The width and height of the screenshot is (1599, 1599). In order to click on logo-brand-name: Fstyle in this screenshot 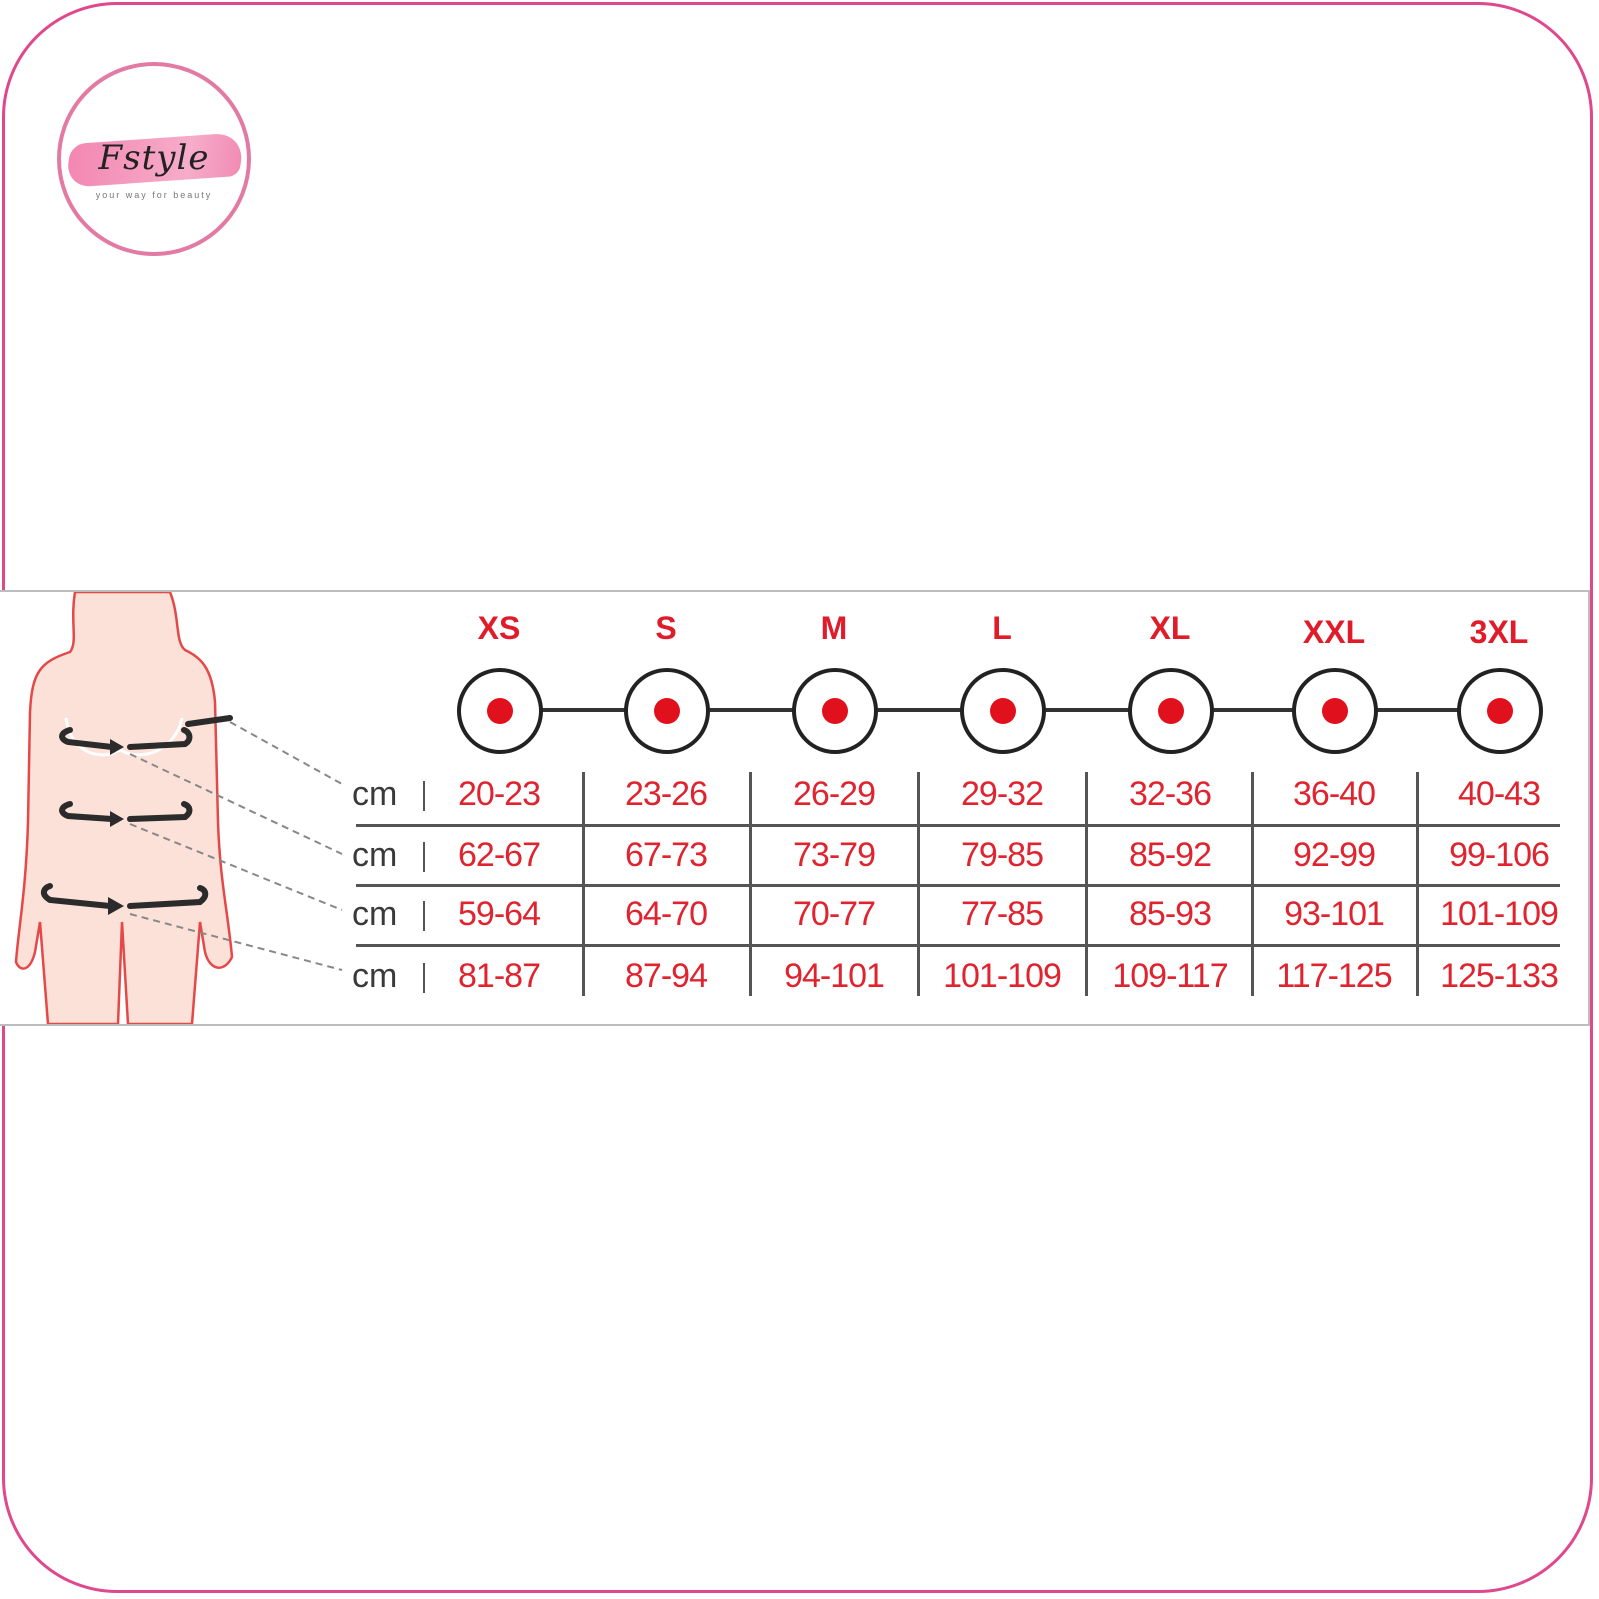, I will do `click(154, 158)`.